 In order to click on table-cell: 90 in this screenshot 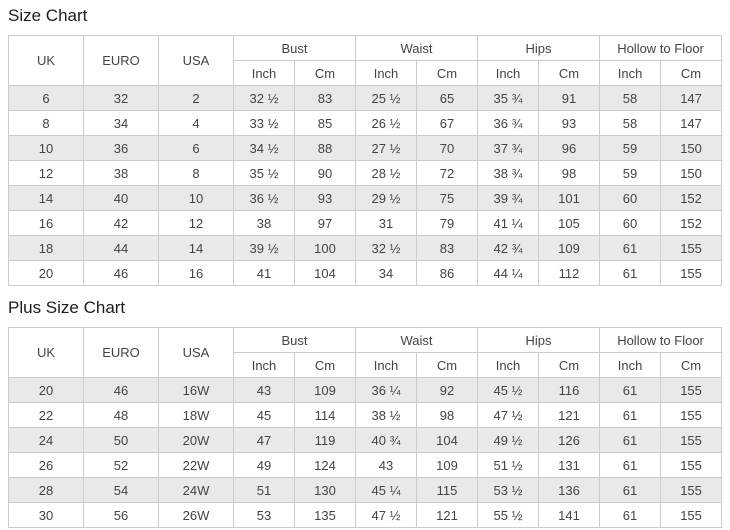, I will do `click(325, 173)`.